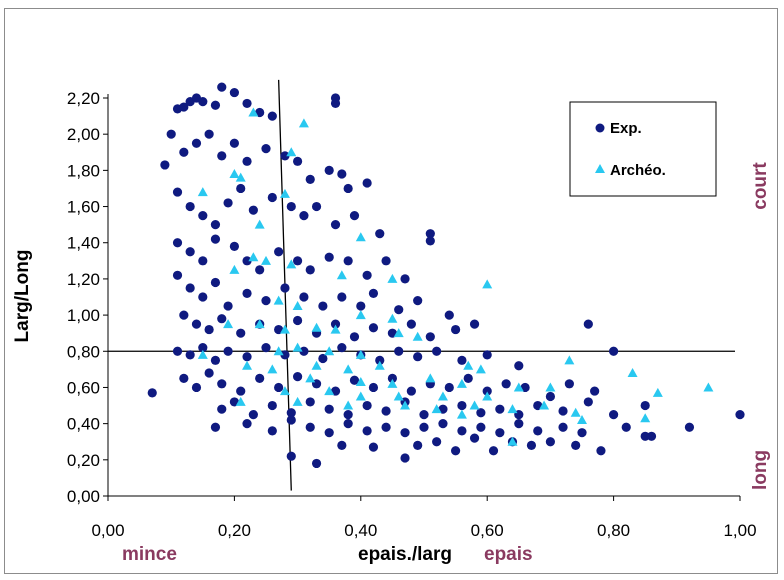 The image size is (784, 580). What do you see at coordinates (83, 424) in the screenshot?
I see `y-tick-label: 0,40` at bounding box center [83, 424].